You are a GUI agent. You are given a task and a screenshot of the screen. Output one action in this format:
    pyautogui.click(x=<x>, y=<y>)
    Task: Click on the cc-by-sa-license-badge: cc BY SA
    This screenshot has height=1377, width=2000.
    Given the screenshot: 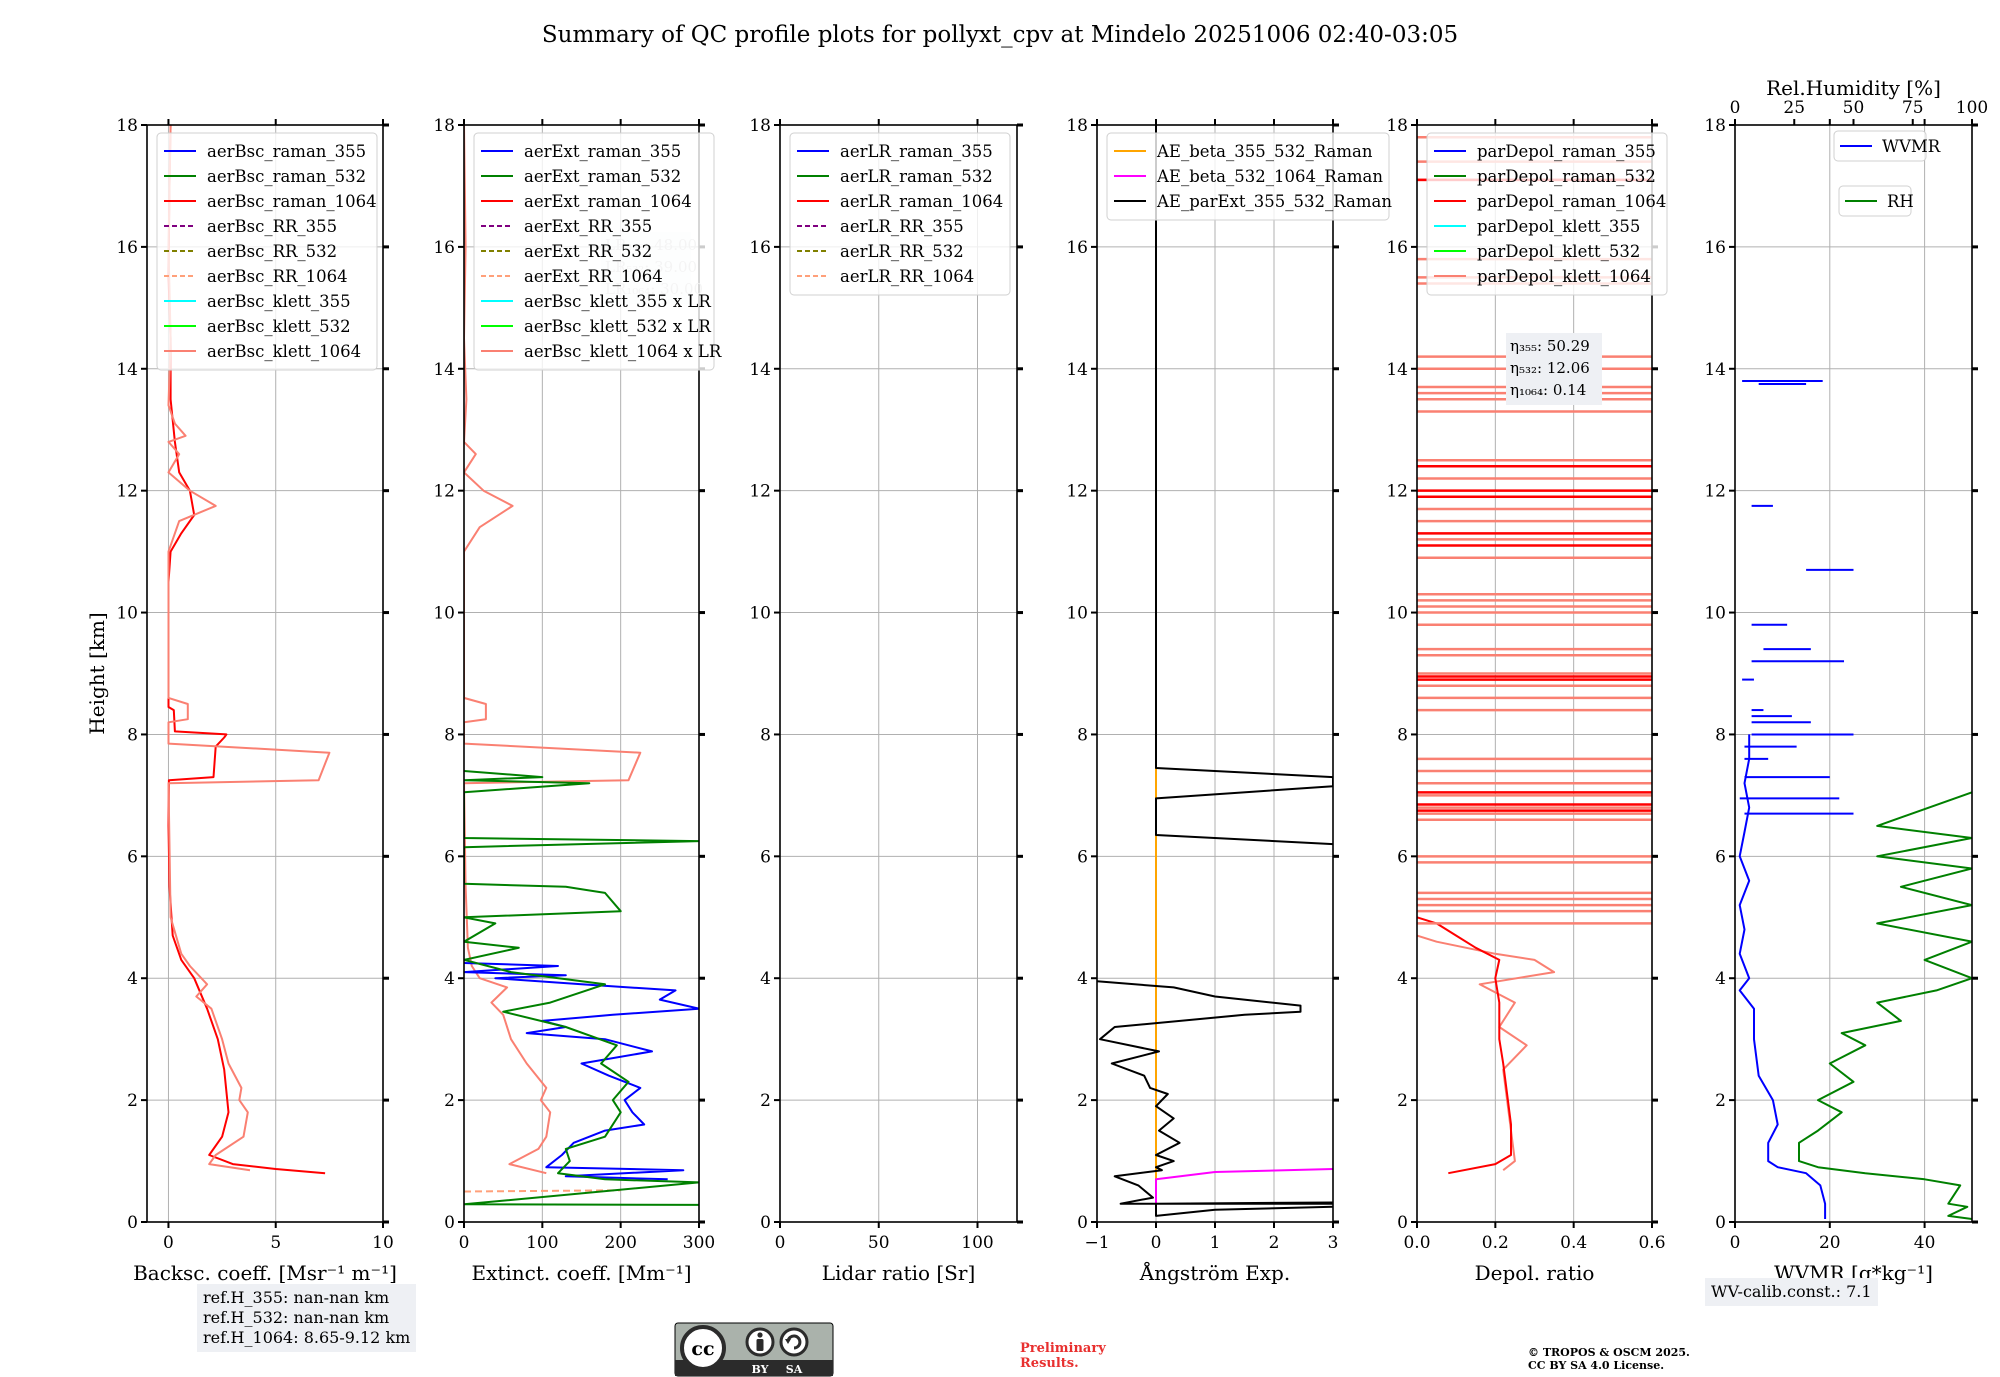 What is the action you would take?
    pyautogui.click(x=754, y=1349)
    